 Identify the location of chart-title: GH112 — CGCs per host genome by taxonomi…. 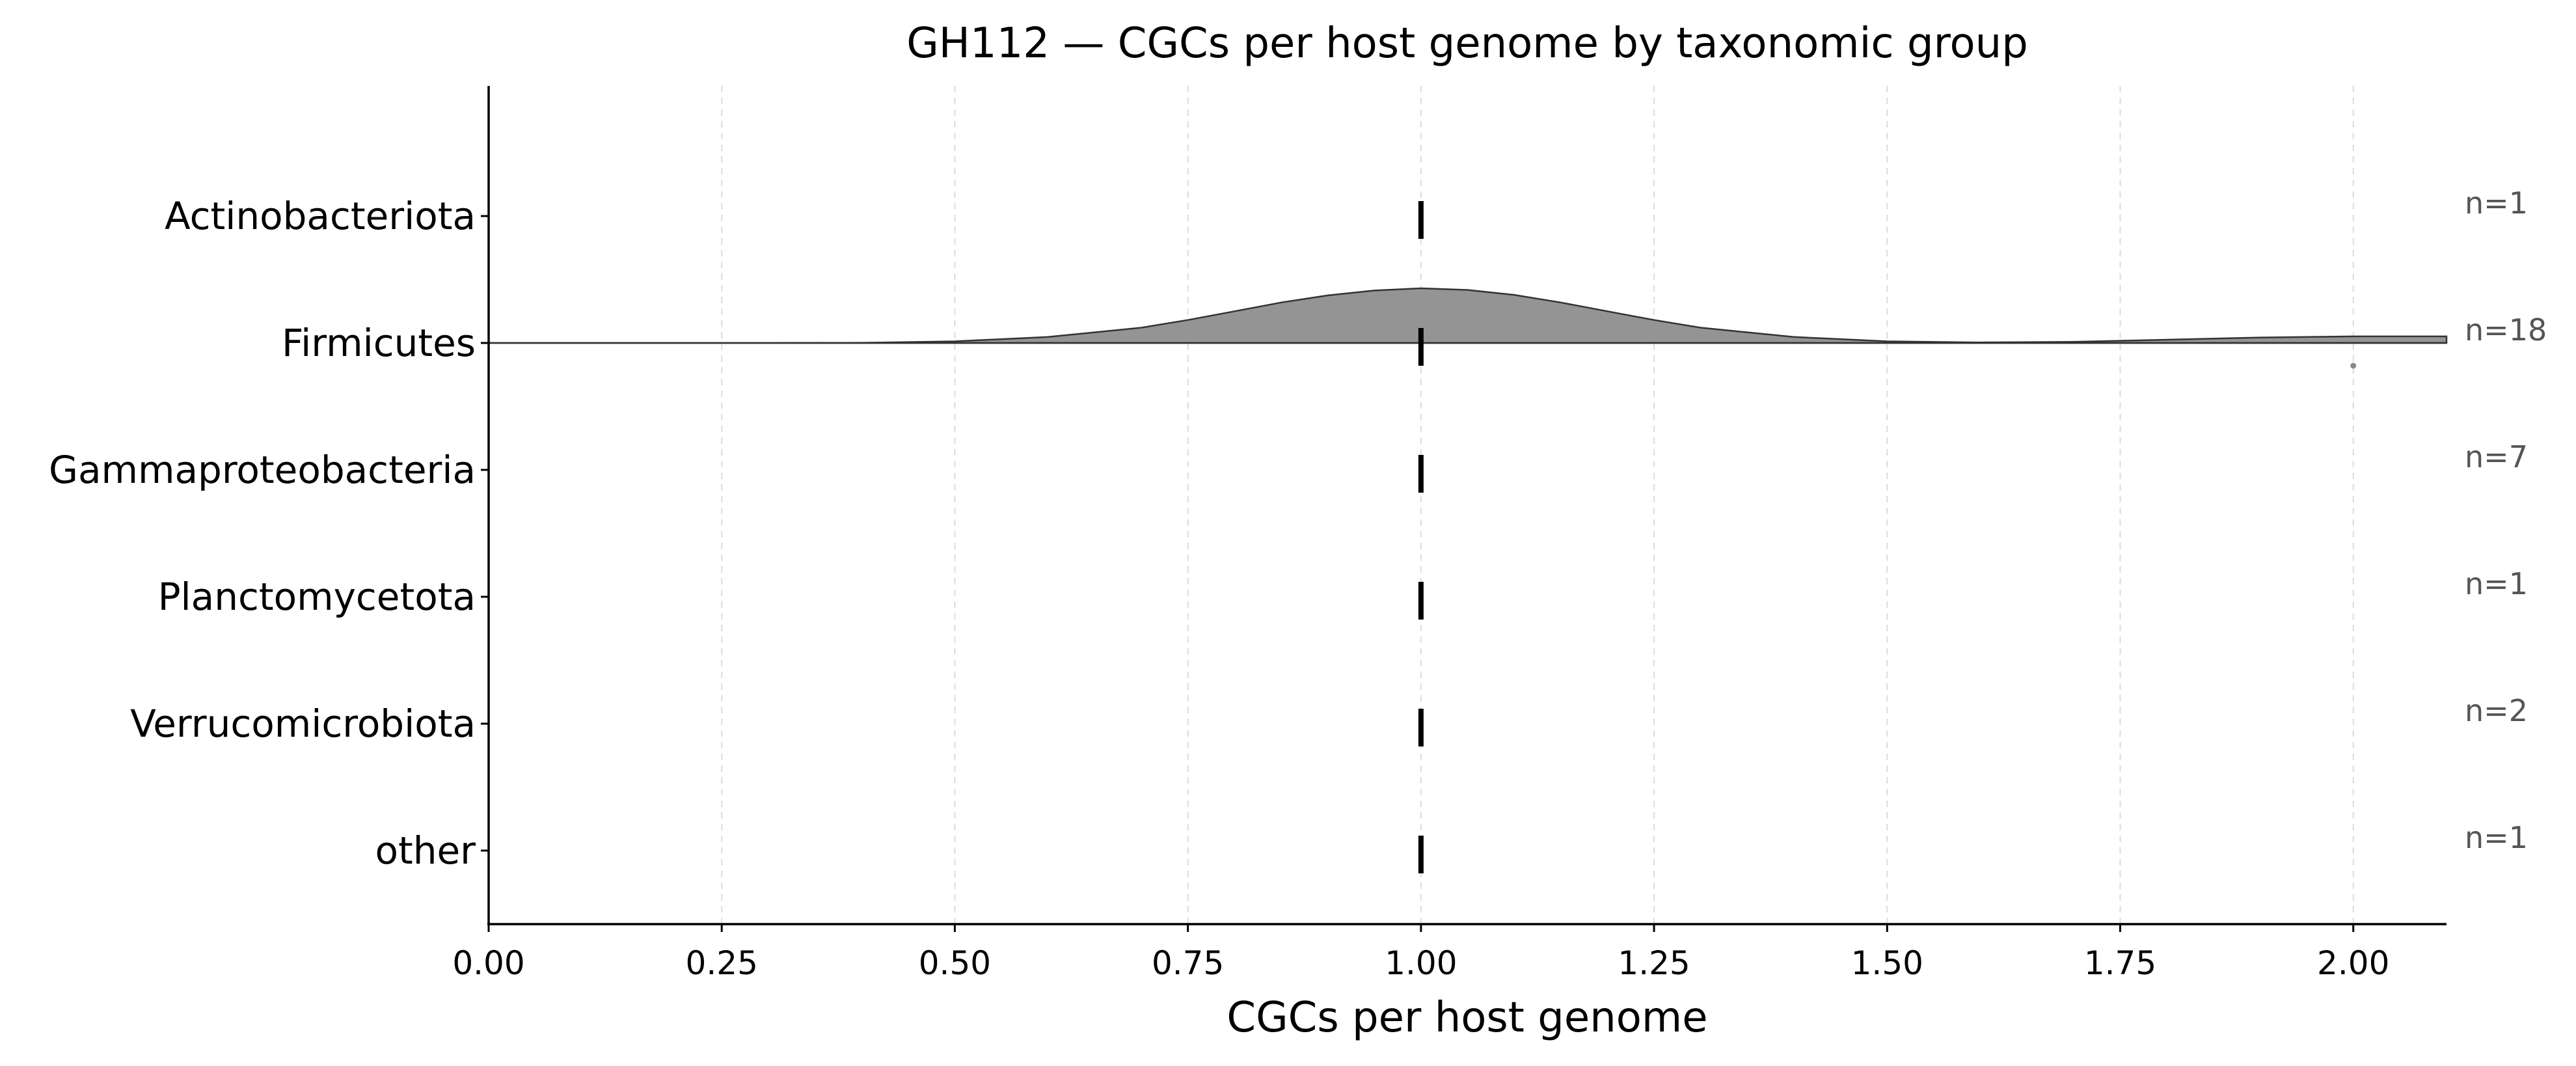
(1467, 44).